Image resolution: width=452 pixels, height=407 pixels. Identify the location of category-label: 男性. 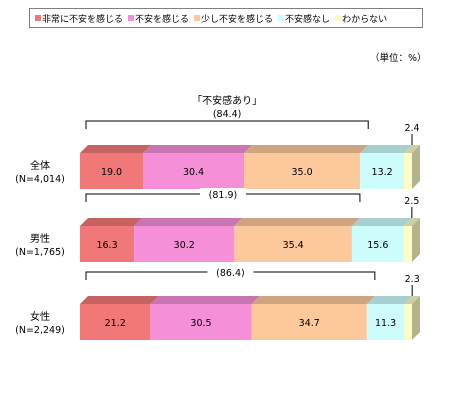
(40, 238).